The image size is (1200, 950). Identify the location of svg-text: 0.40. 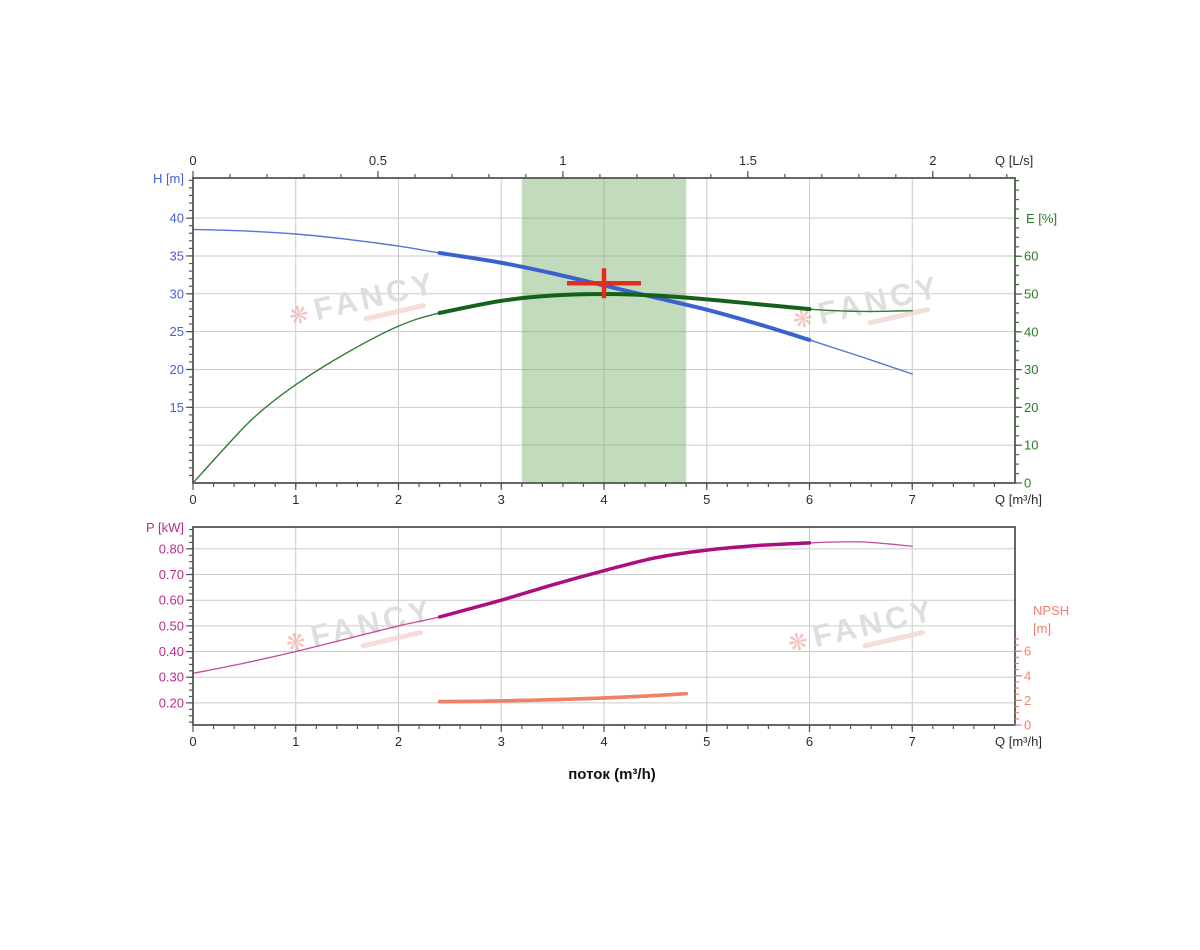
(171, 651).